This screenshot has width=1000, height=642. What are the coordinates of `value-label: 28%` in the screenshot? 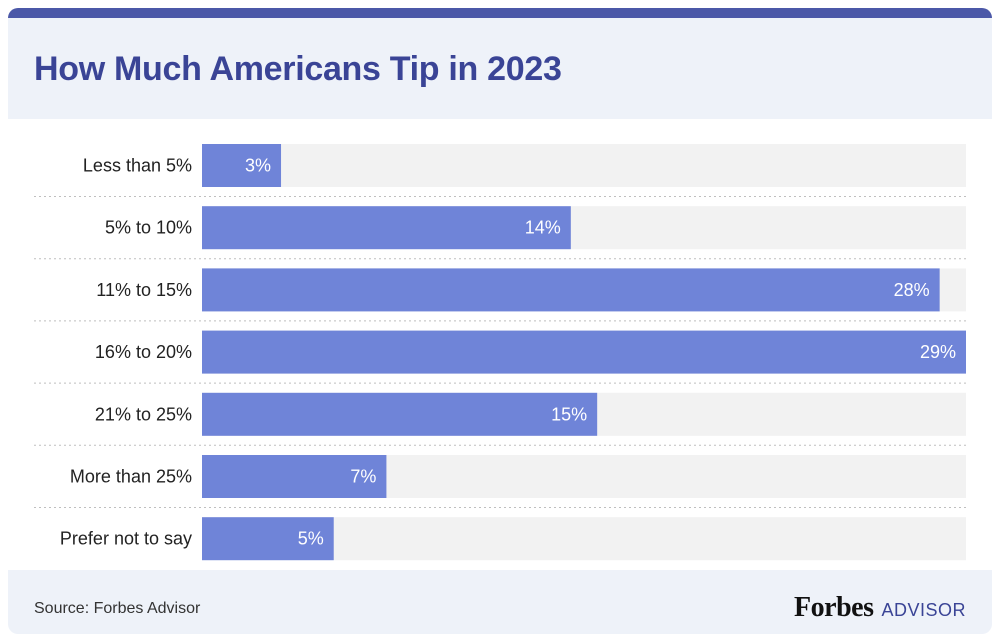 It's located at (912, 290).